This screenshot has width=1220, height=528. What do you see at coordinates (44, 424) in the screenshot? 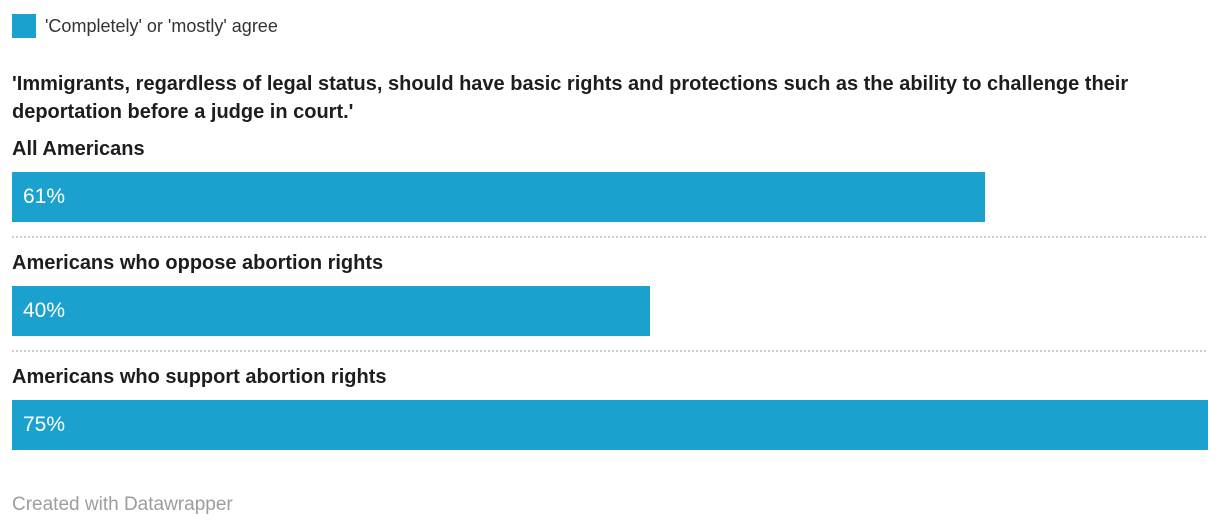
I see `bar-value-label: 75%` at bounding box center [44, 424].